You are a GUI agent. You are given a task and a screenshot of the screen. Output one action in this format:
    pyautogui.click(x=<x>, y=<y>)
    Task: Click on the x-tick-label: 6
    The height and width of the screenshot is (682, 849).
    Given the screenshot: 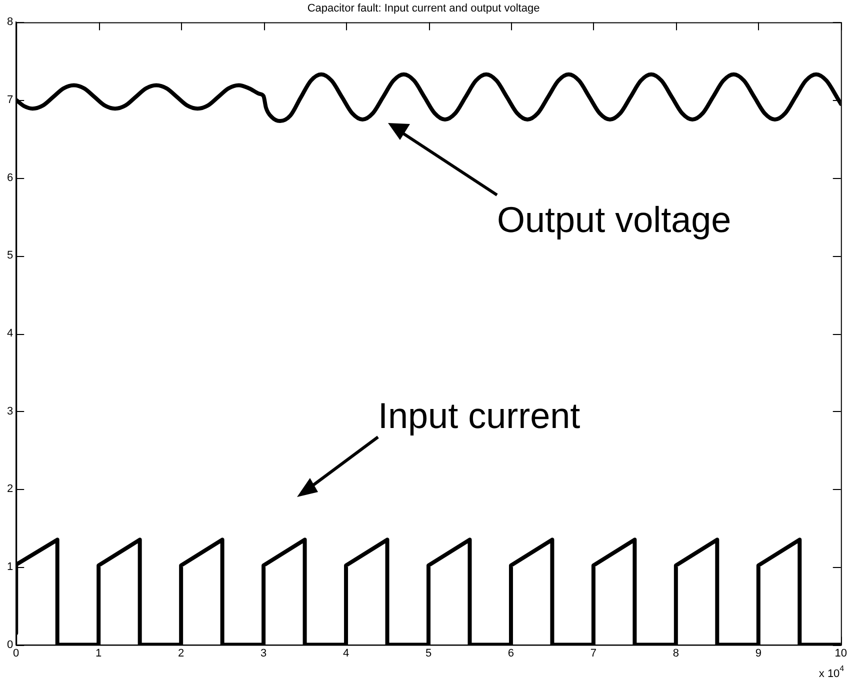 What is the action you would take?
    pyautogui.click(x=511, y=653)
    